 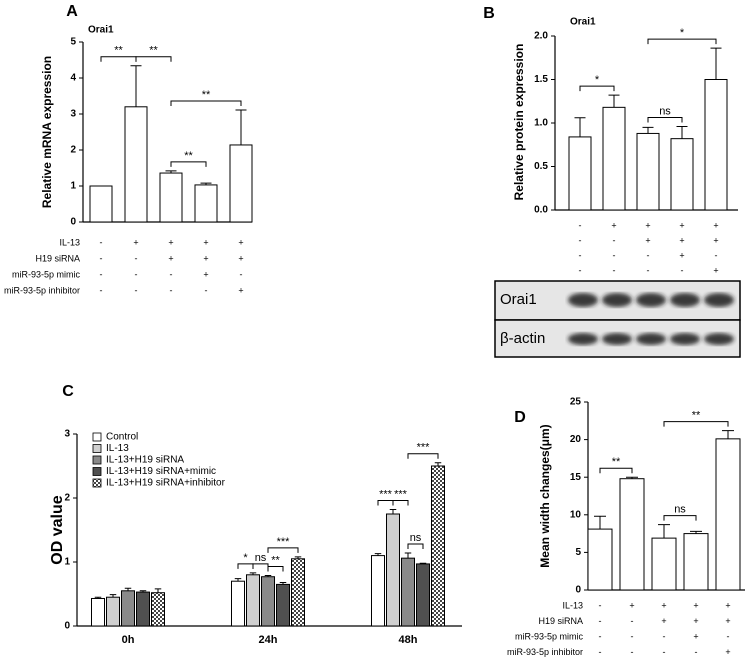 What do you see at coordinates (489, 13) in the screenshot?
I see `panel-label: B` at bounding box center [489, 13].